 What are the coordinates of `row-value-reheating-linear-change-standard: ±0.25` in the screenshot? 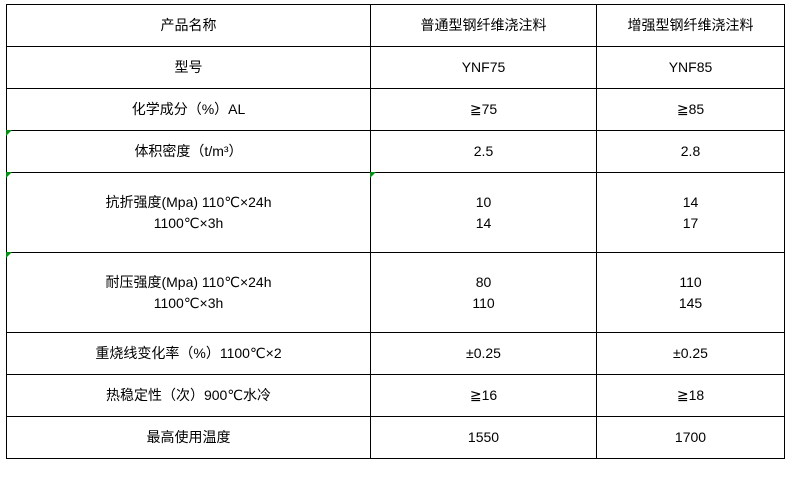 It's located at (483, 353).